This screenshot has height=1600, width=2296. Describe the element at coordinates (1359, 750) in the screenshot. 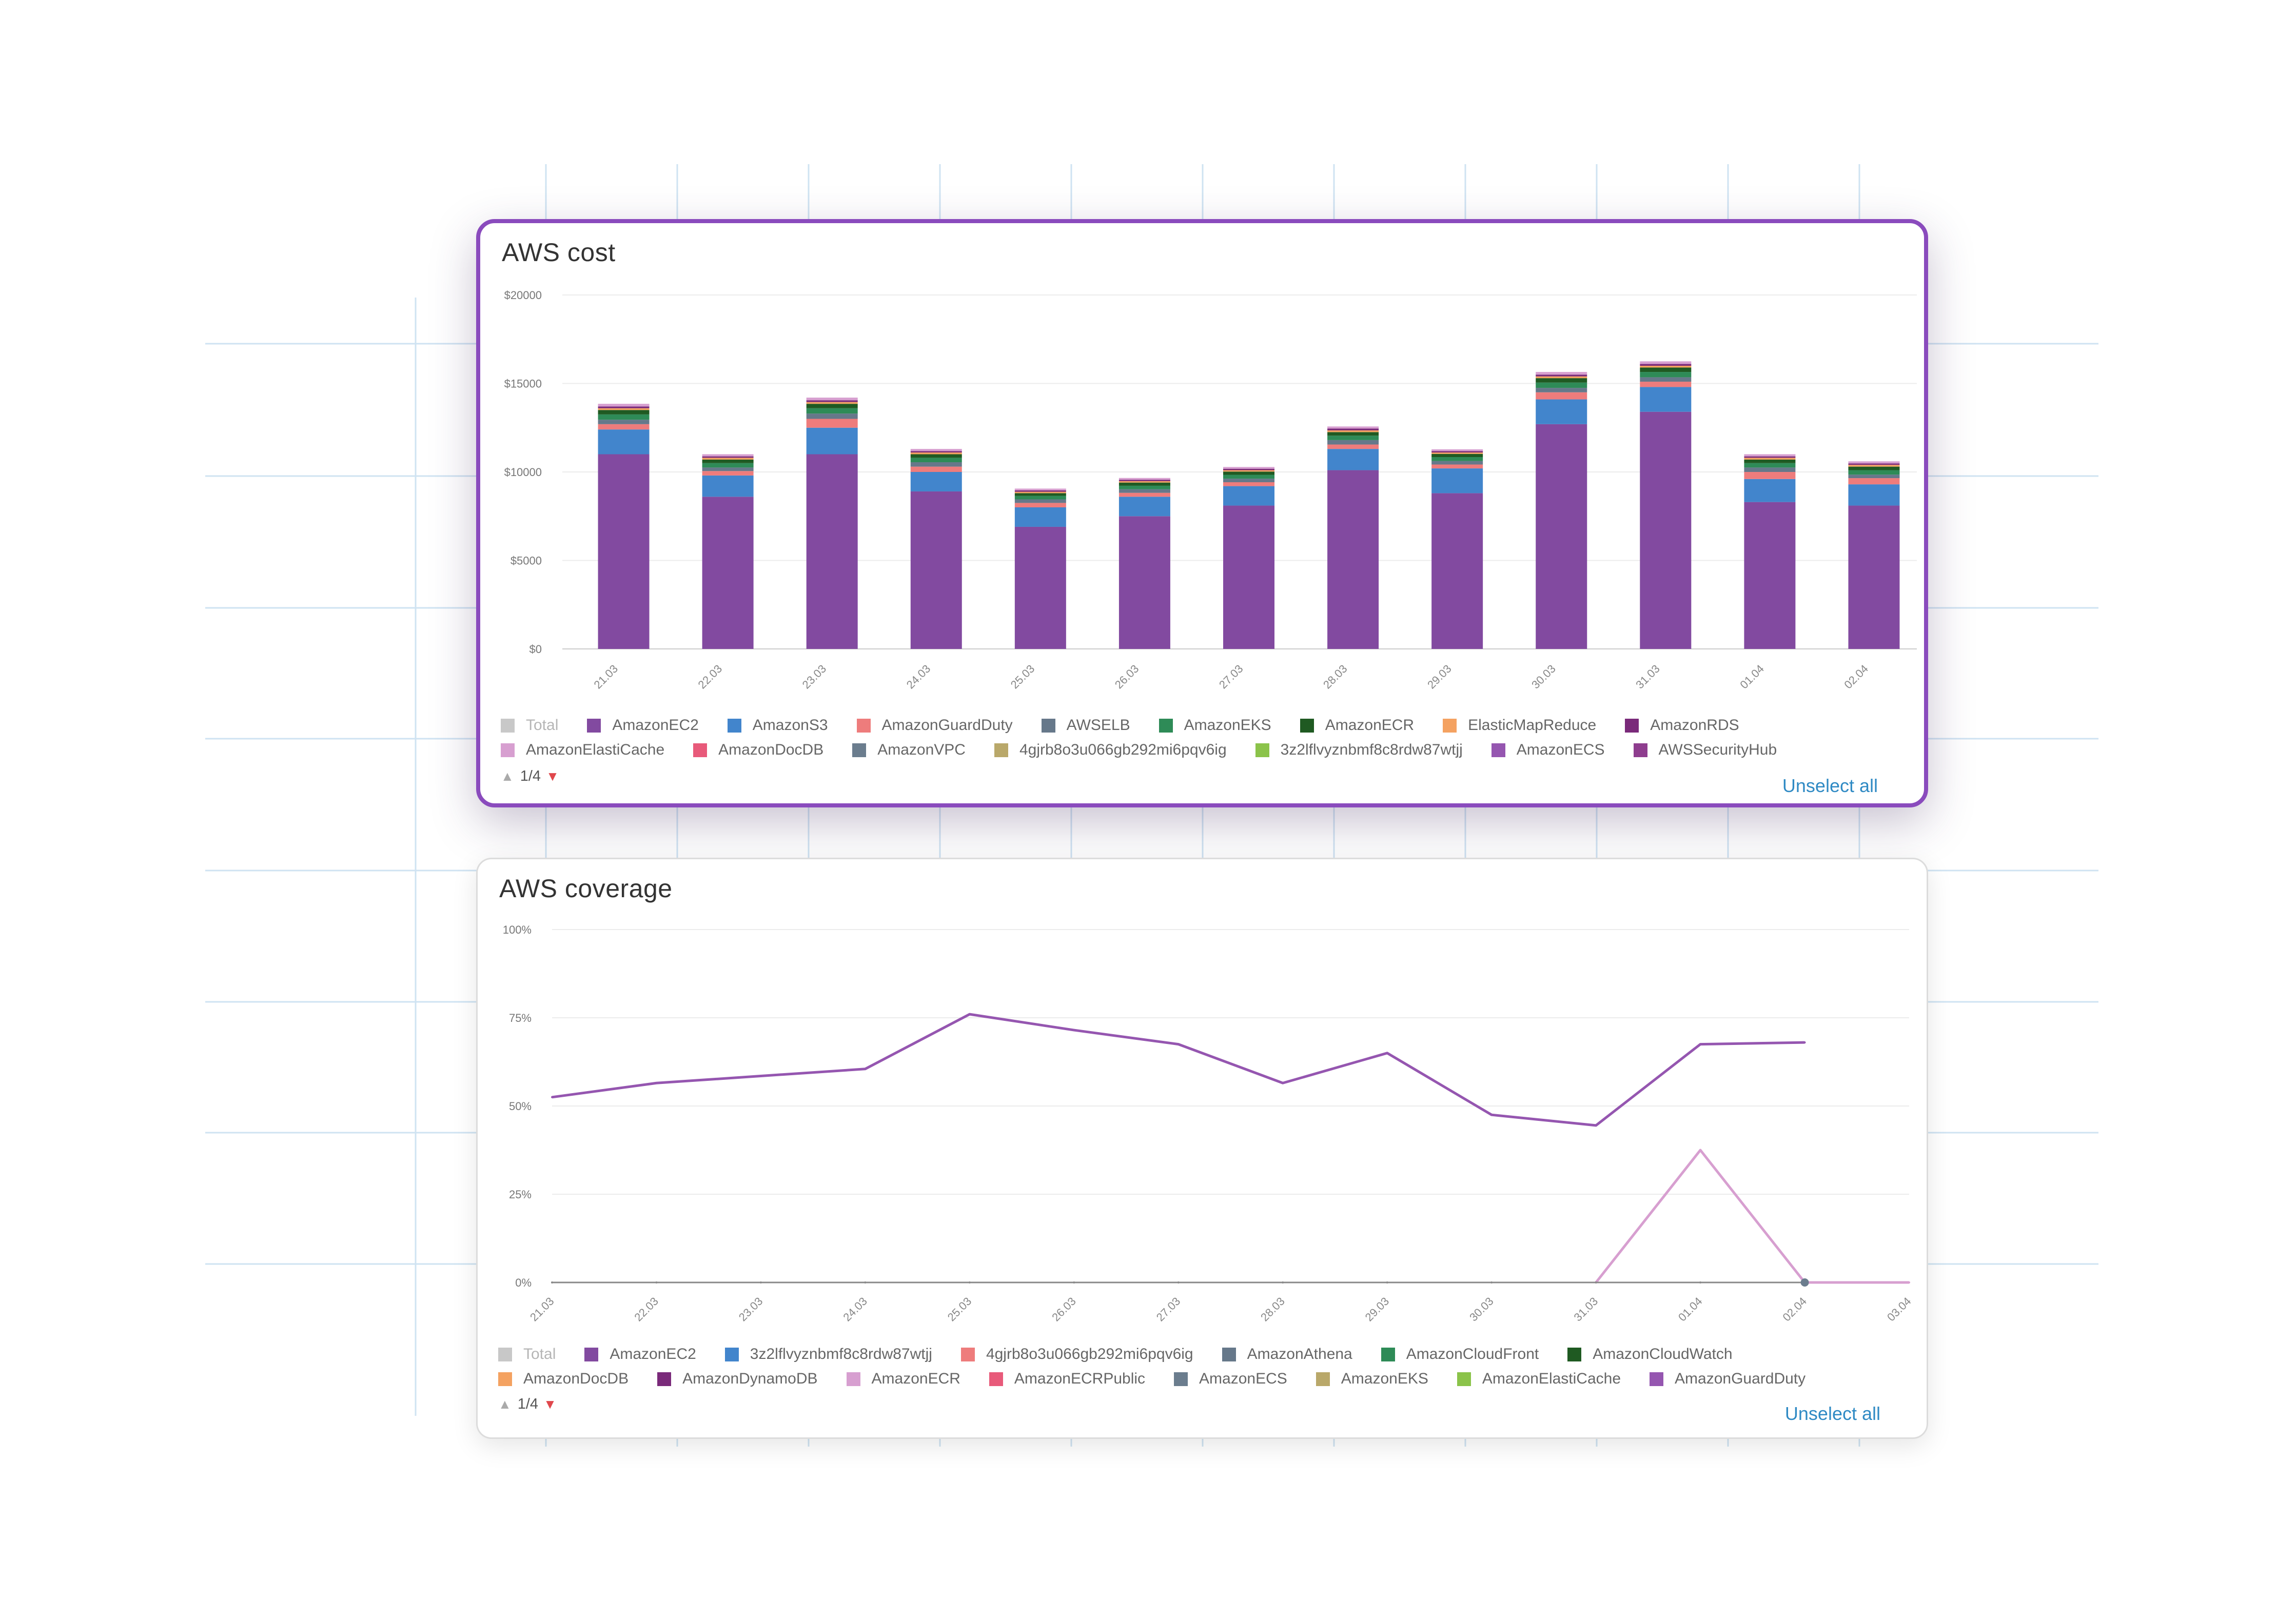

I see `cost-legend-item: 3z2lflvyznbmf8c8rdw87wtjj` at that location.